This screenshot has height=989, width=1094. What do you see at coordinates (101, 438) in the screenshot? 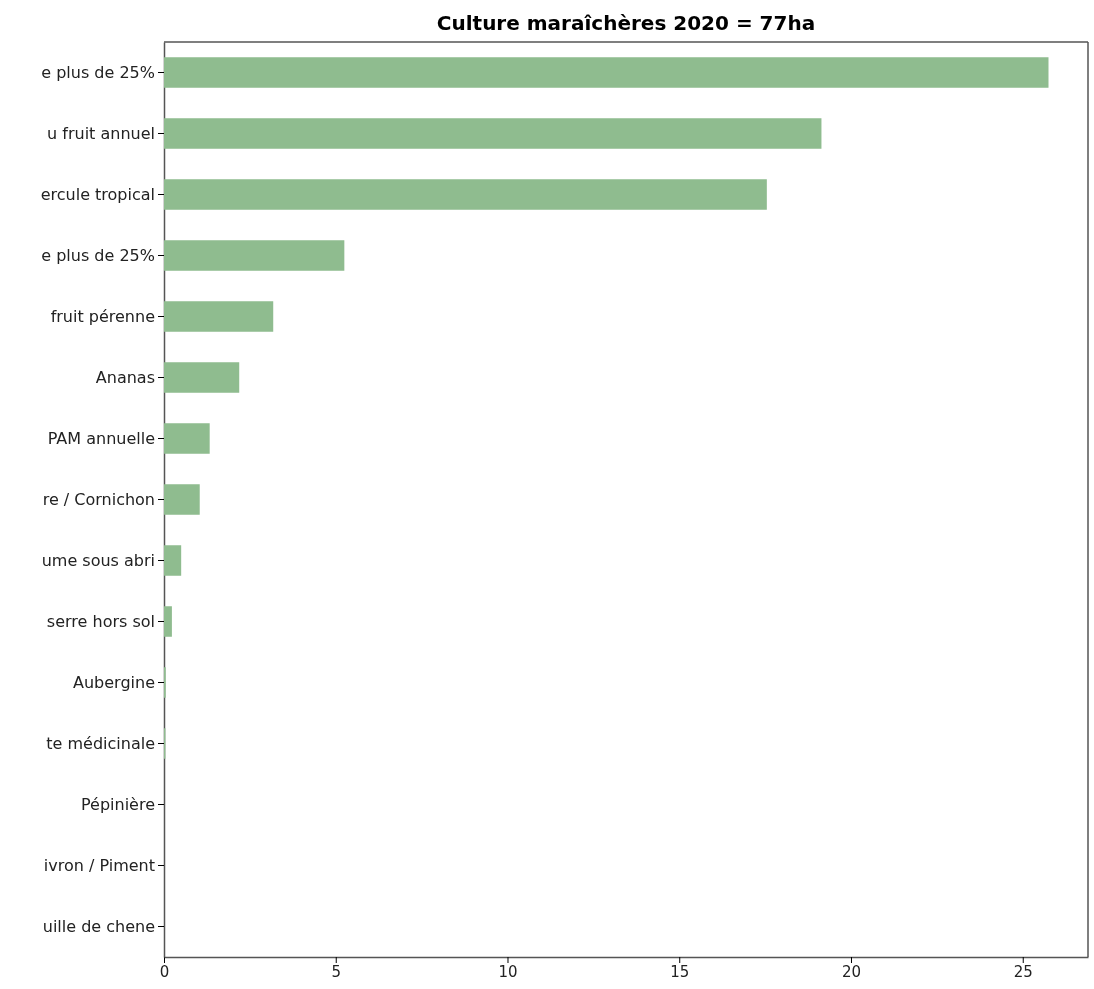
I see `y-tick-label: PAM annuelle` at bounding box center [101, 438].